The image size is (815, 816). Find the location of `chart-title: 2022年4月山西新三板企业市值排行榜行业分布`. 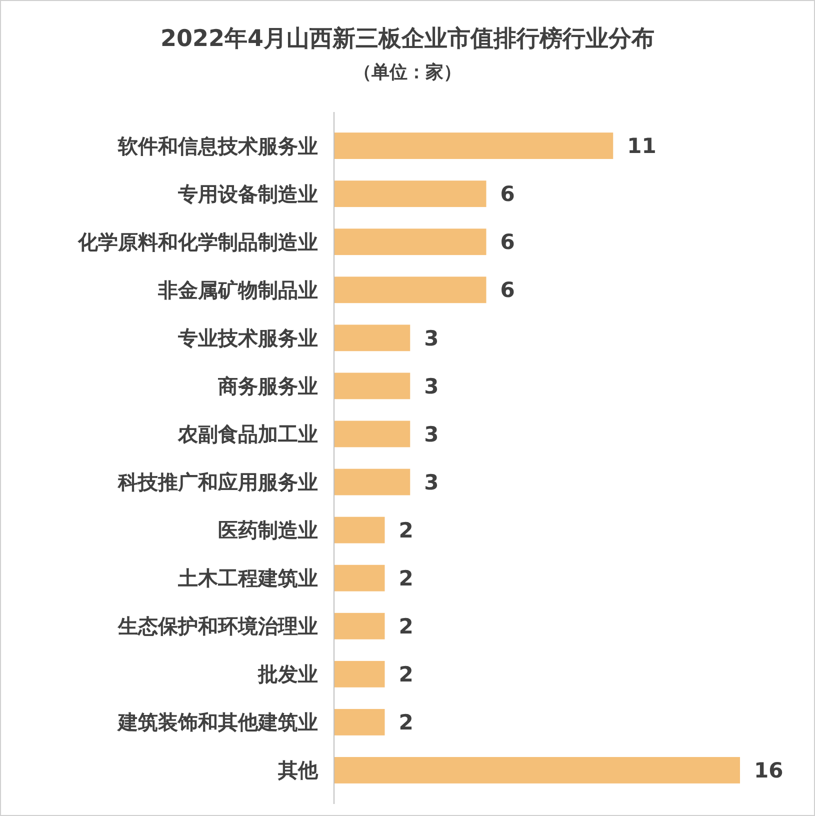

chart-title: 2022年4月山西新三板企业市值排行榜行业分布 is located at coordinates (407, 38).